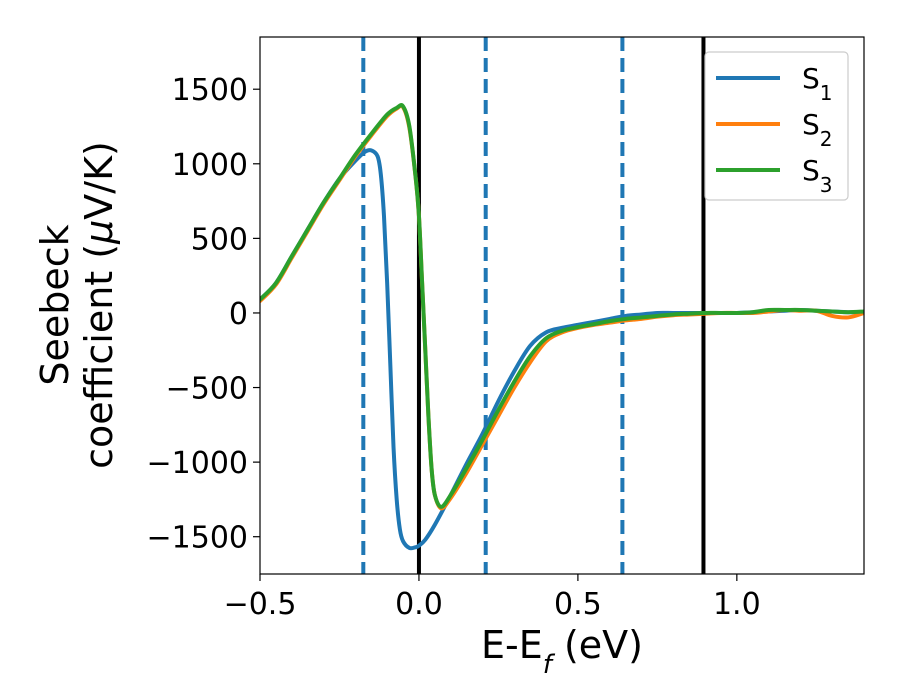  What do you see at coordinates (210, 90) in the screenshot?
I see `y-tick-label: 1500` at bounding box center [210, 90].